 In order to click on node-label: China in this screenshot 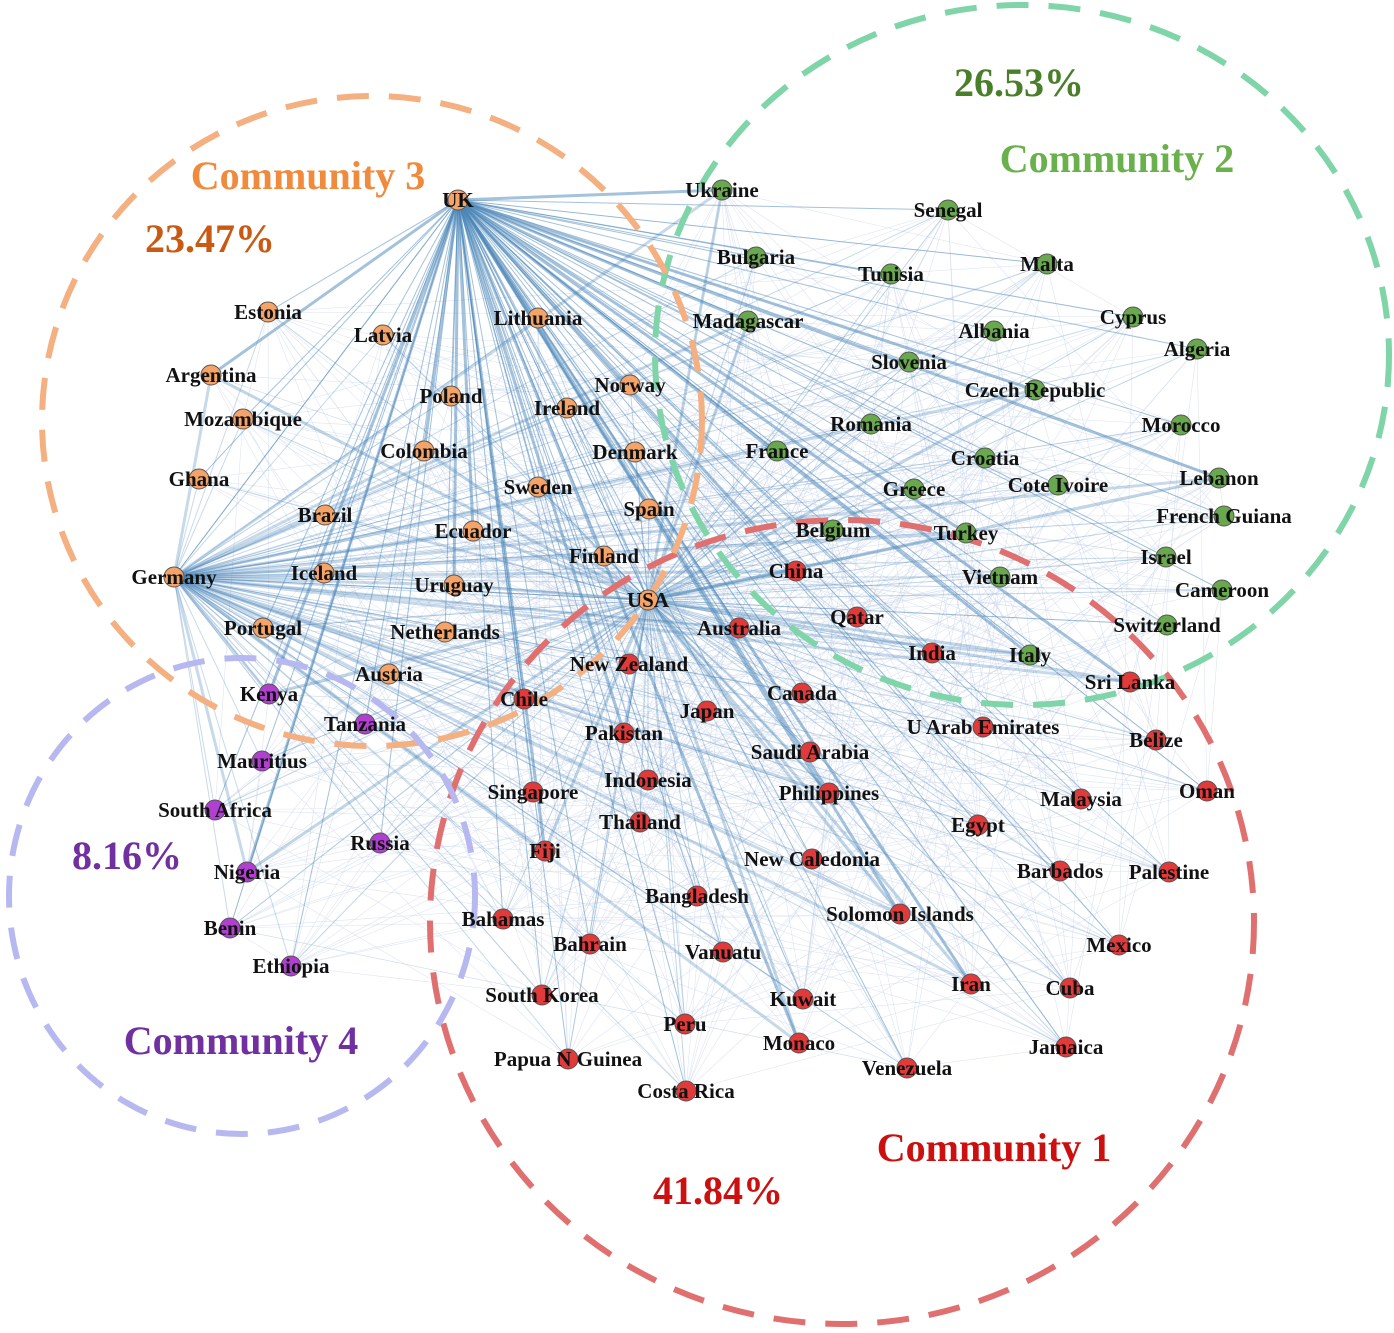, I will do `click(796, 571)`.